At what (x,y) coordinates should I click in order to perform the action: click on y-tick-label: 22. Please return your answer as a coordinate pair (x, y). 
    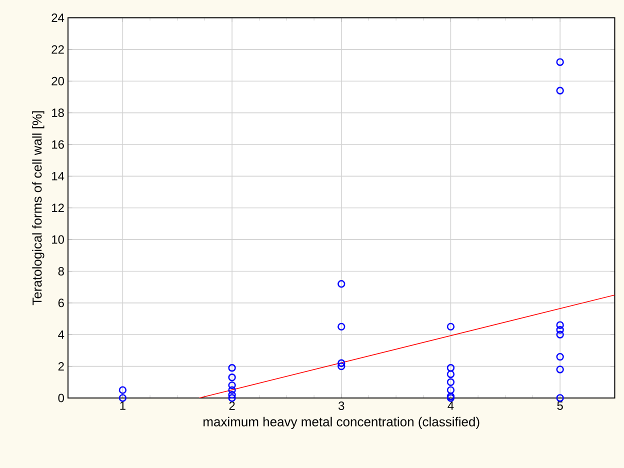
    Looking at the image, I should click on (58, 49).